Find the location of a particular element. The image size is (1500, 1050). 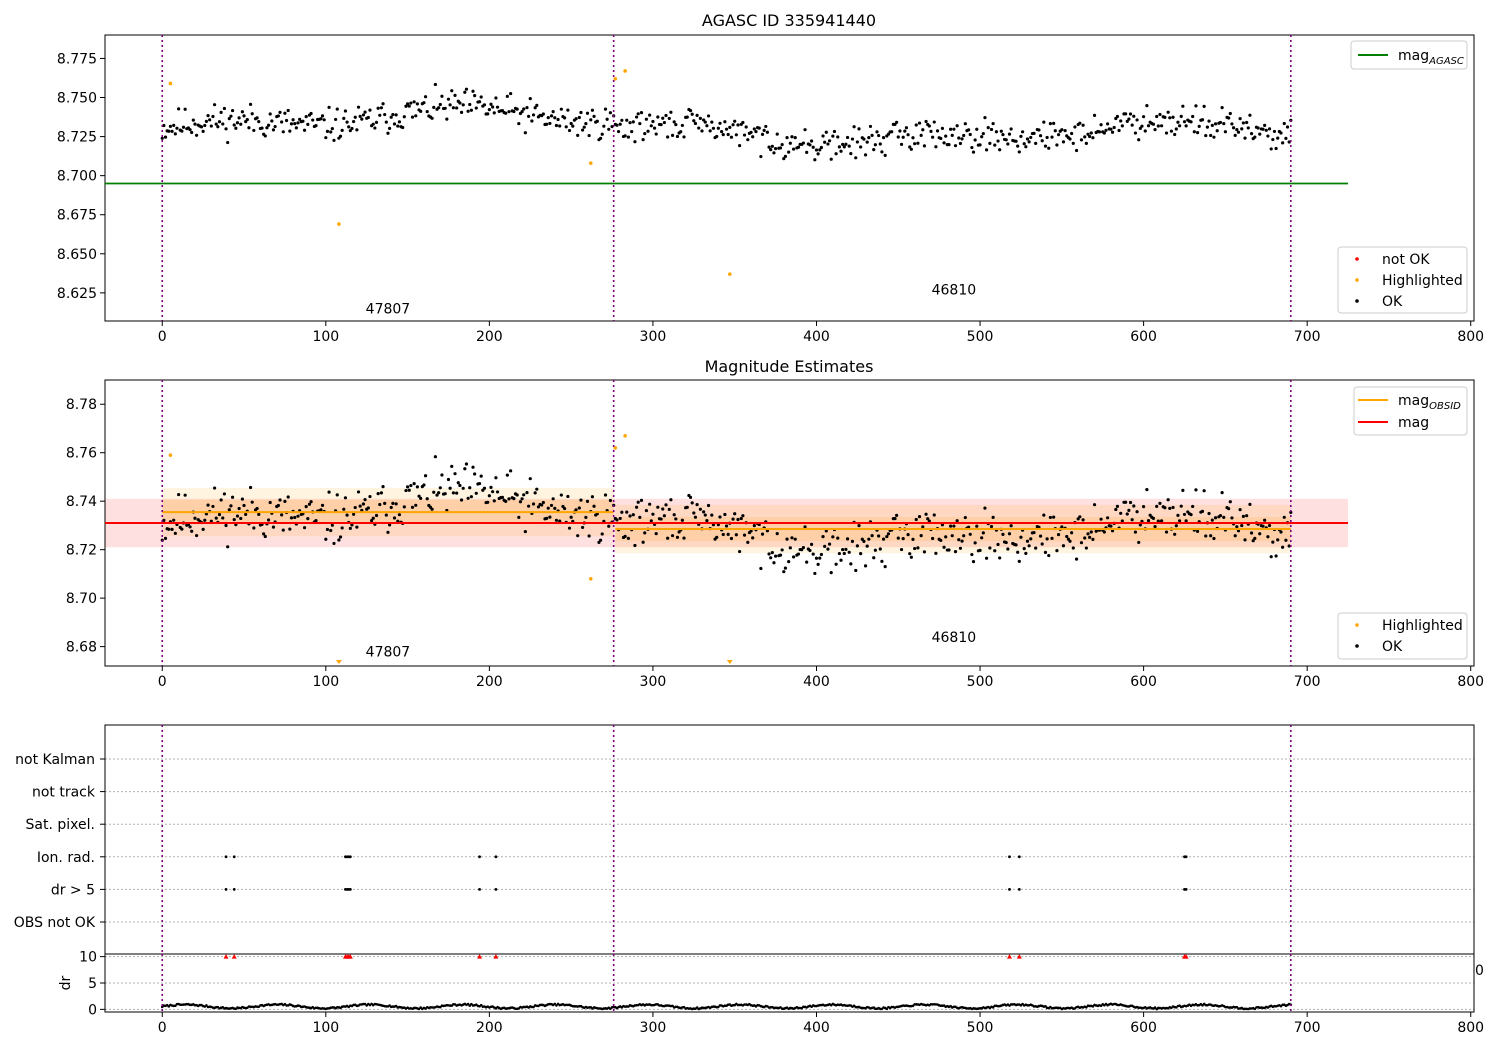

dr-xtick-label: 200 is located at coordinates (489, 1028).